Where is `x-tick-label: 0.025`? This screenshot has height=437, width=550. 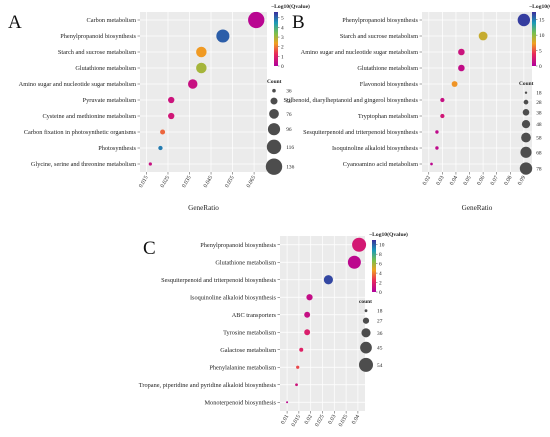 x-tick-label: 0.025 is located at coordinates (320, 421).